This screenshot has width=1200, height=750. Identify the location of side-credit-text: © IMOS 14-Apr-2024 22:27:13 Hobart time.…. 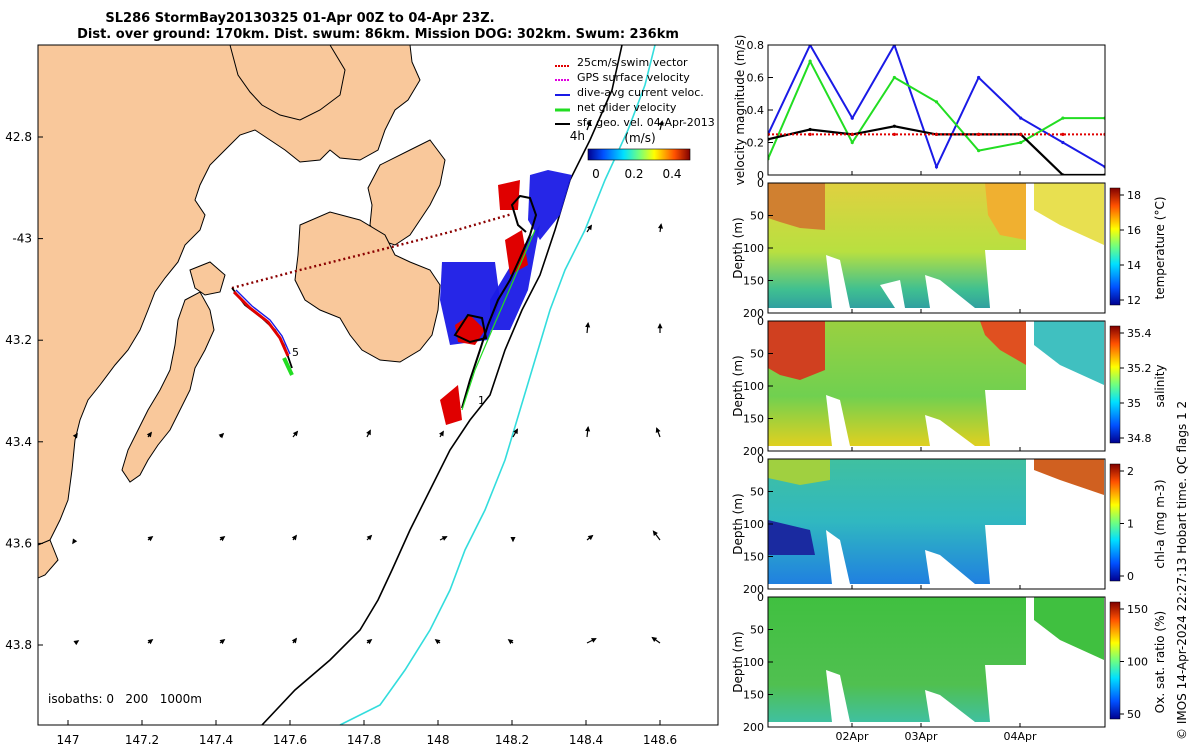
(1182, 570).